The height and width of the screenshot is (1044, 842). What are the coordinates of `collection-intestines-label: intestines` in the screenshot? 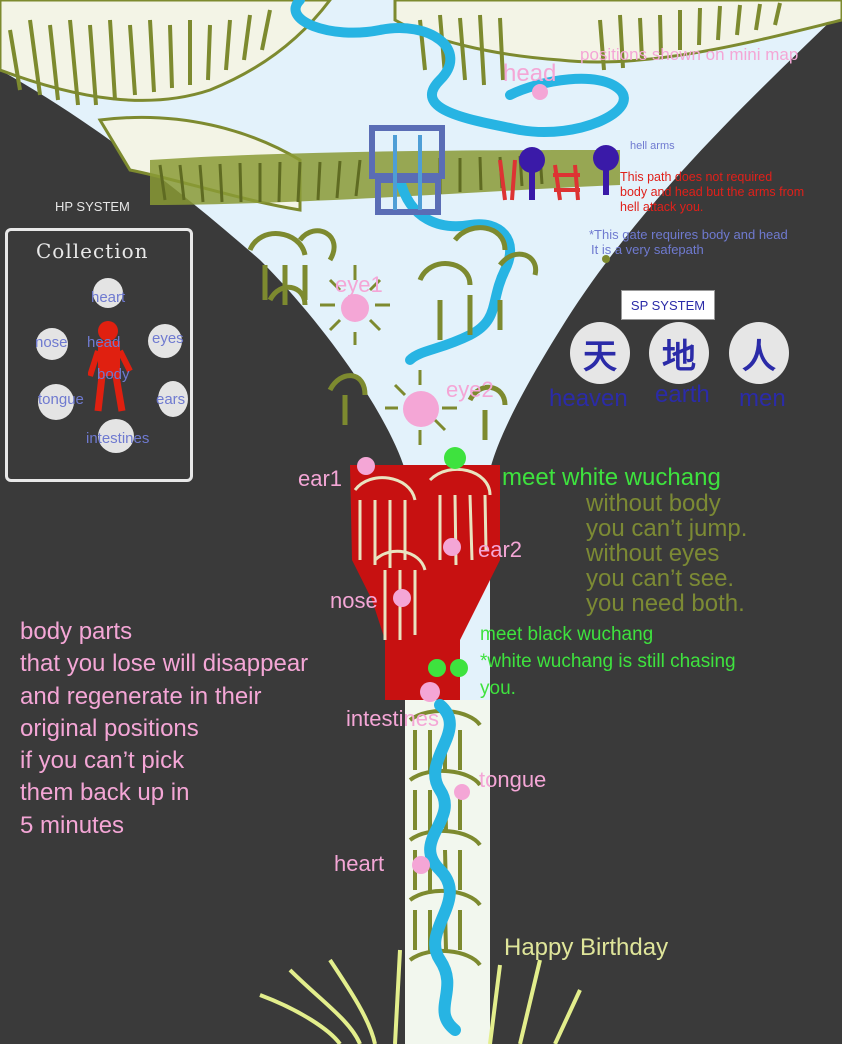 It's located at (118, 438).